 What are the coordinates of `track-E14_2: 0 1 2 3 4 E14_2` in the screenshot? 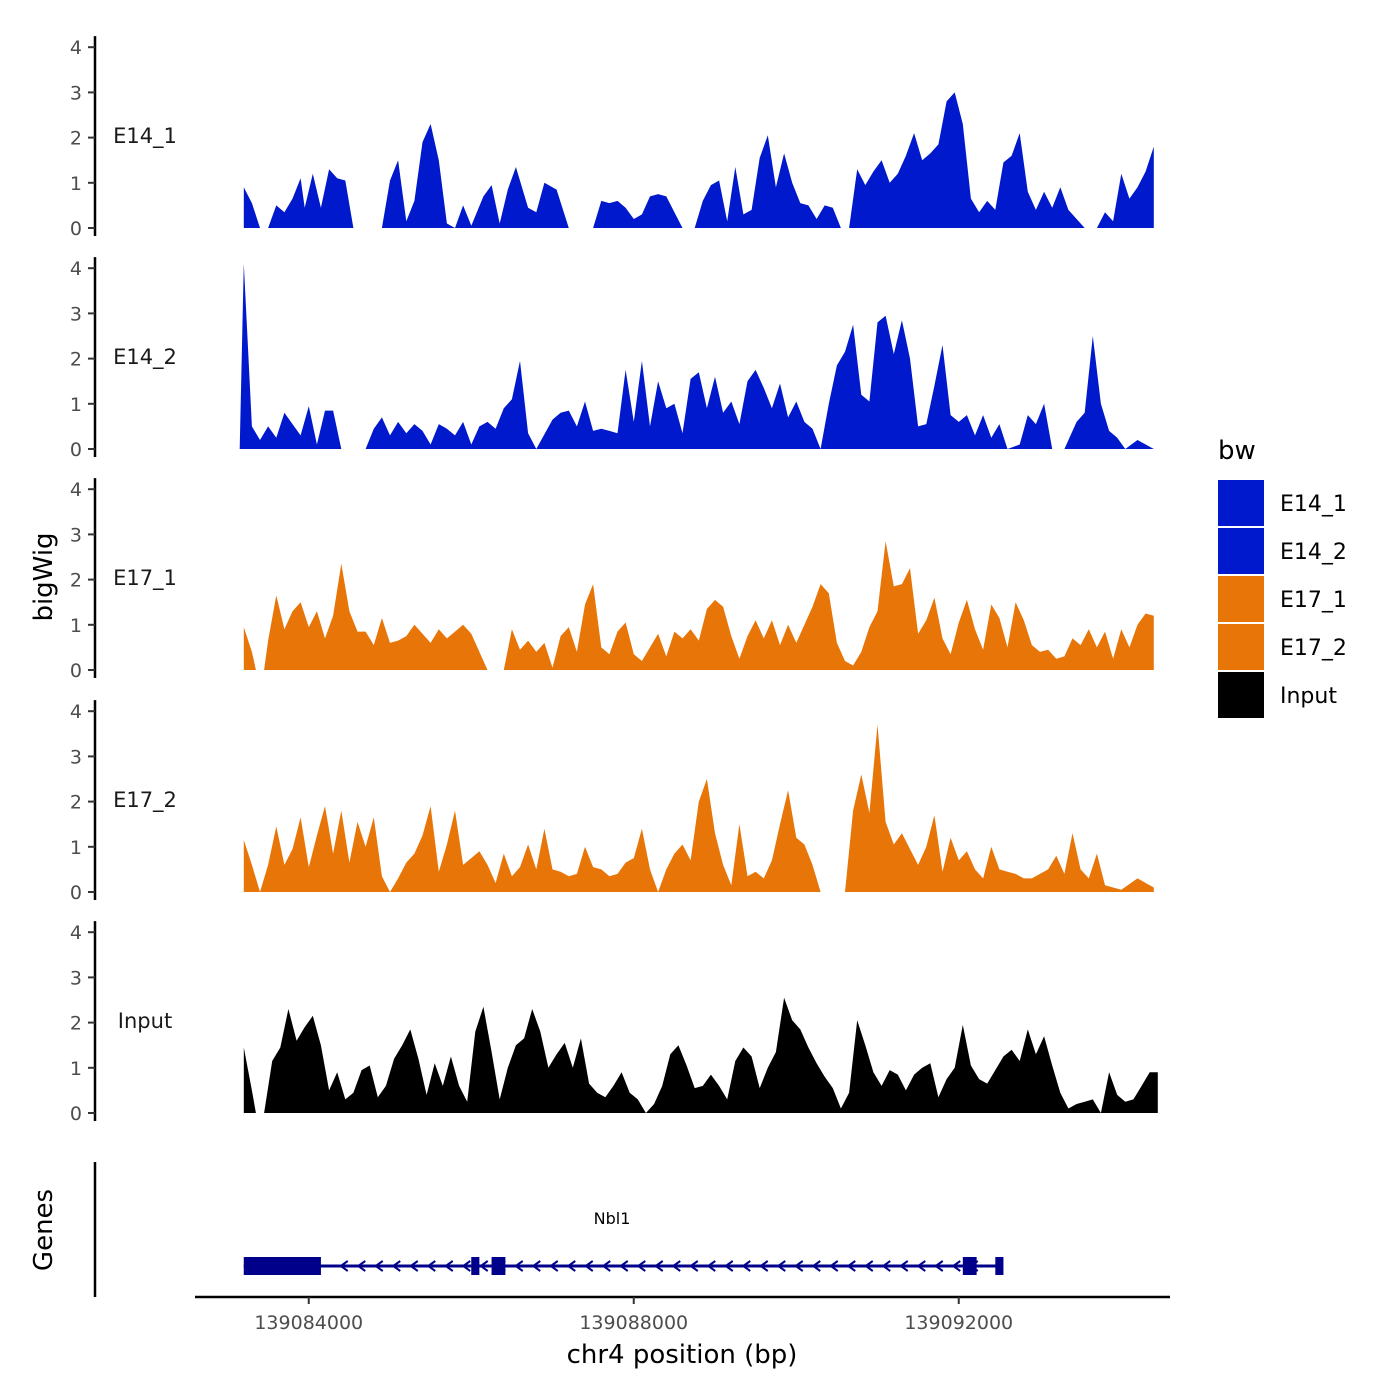 It's located at (612, 359).